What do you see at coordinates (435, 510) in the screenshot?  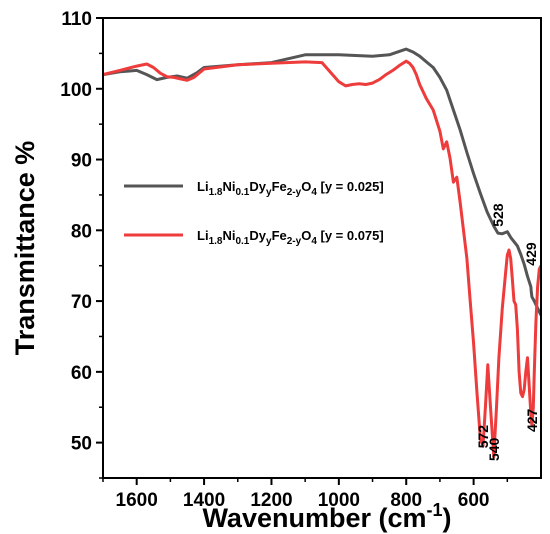 I see `x-axis-label-superscript: -1` at bounding box center [435, 510].